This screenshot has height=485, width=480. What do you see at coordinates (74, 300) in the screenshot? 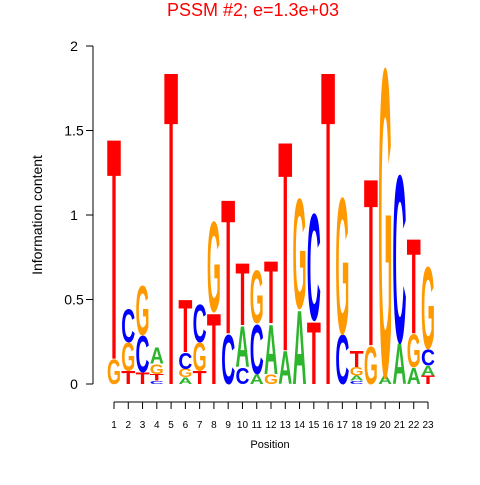
I see `y-tick-label: 0.5` at bounding box center [74, 300].